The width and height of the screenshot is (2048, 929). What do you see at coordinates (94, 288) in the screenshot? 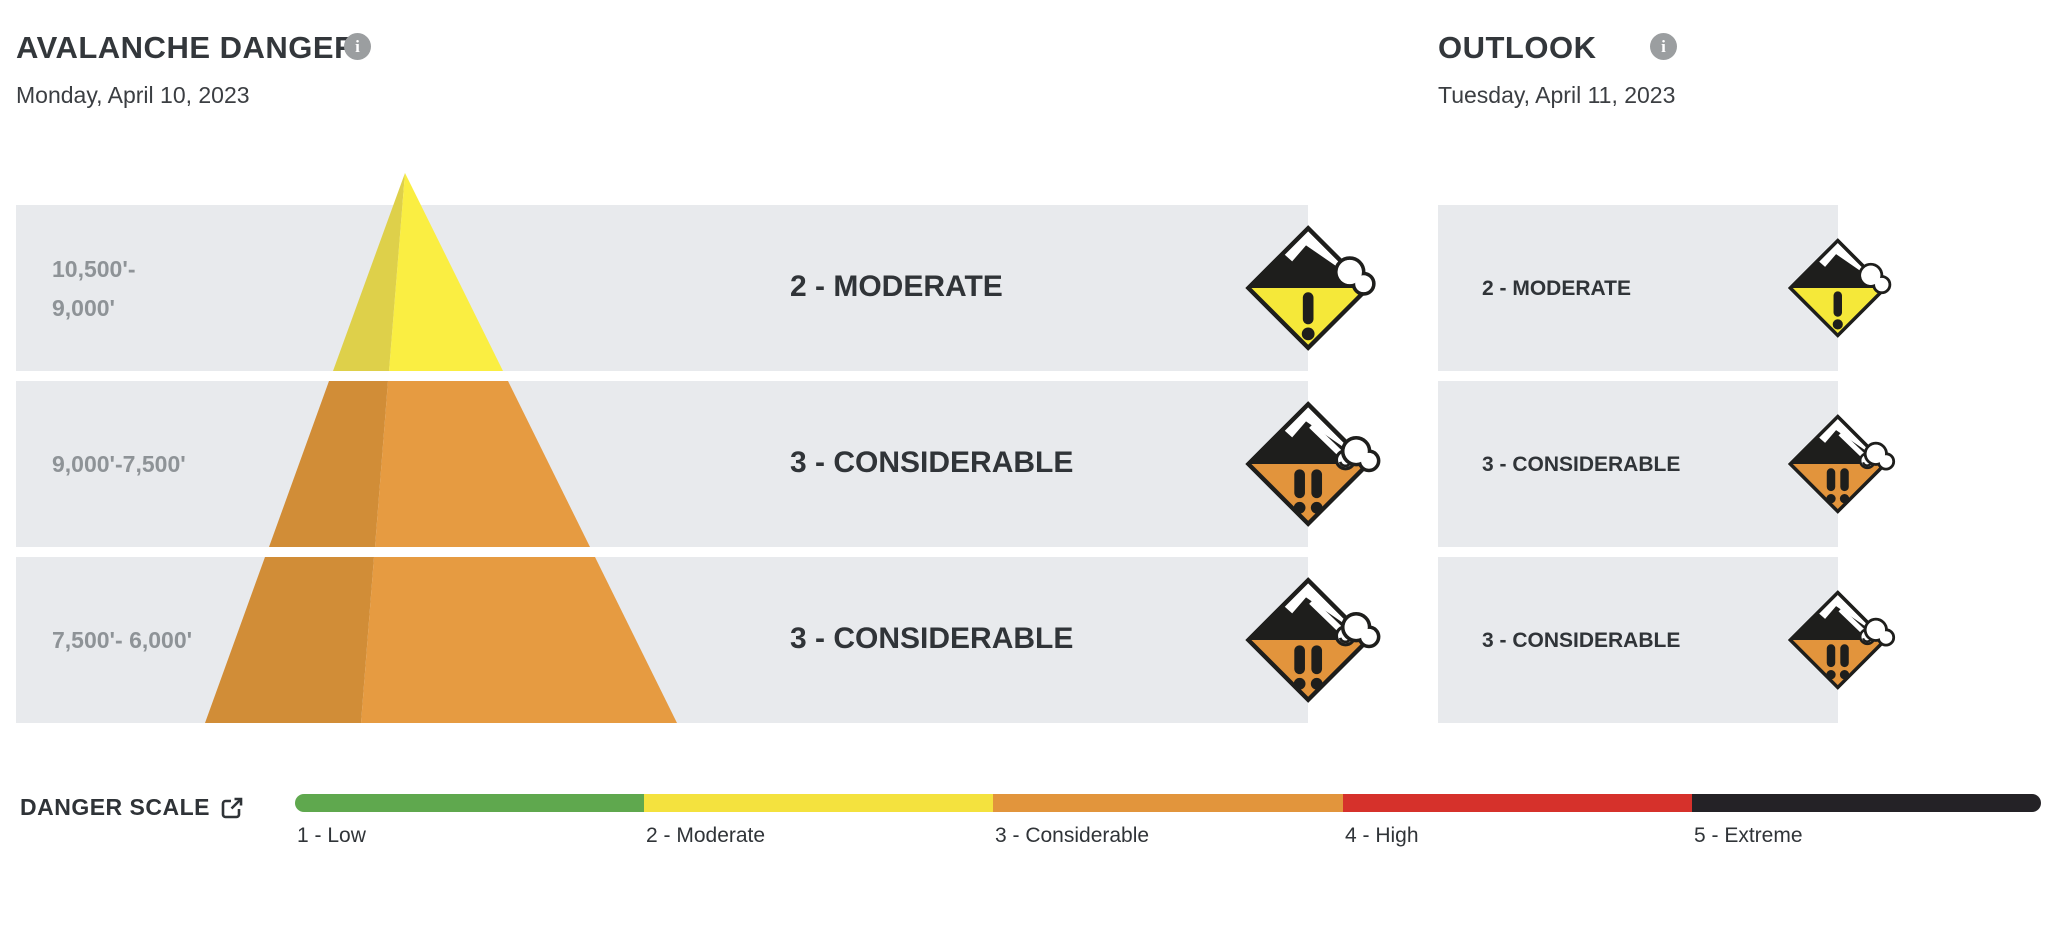
I see `elevation-label-upper: 10,500'- 9,000'` at bounding box center [94, 288].